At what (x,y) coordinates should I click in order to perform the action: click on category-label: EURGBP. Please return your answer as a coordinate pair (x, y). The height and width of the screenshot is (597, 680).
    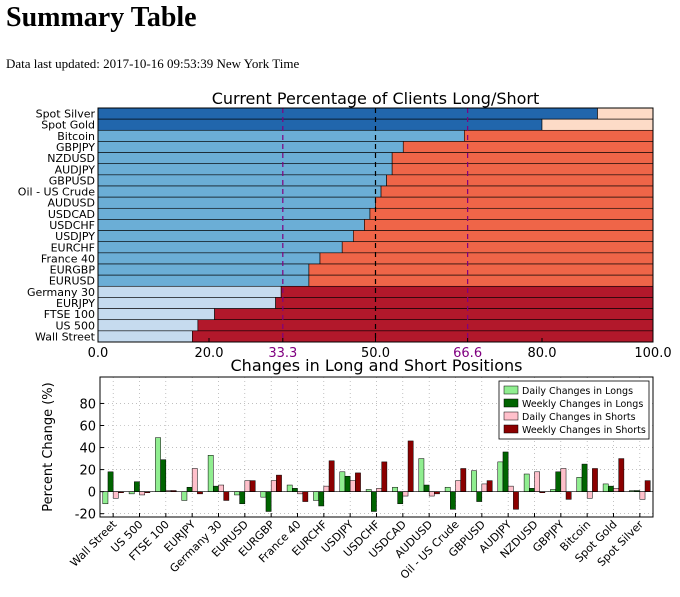
    Looking at the image, I should click on (73, 270).